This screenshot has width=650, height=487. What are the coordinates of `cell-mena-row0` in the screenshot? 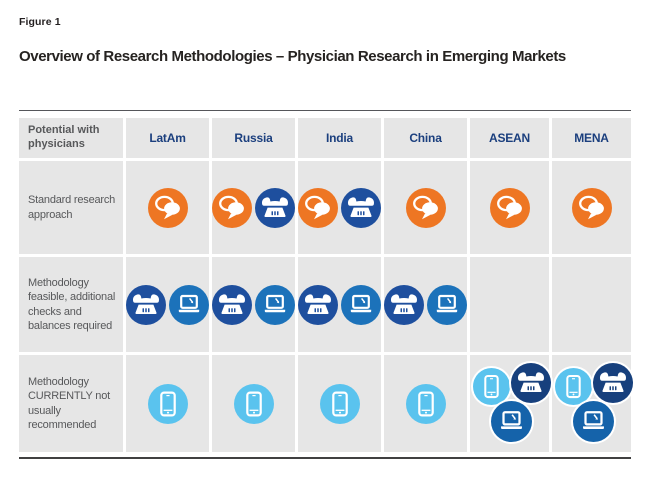 It's located at (591, 207).